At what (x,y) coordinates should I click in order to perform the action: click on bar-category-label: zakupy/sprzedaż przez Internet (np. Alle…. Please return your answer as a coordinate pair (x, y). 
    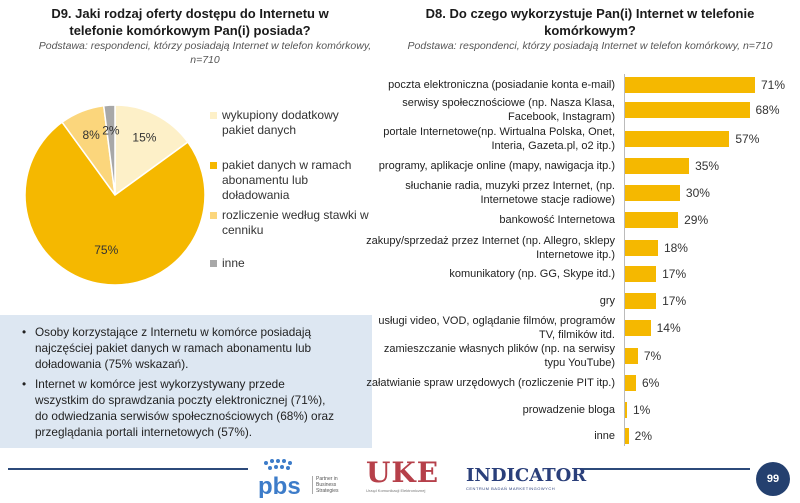
    Looking at the image, I should click on (477, 248).